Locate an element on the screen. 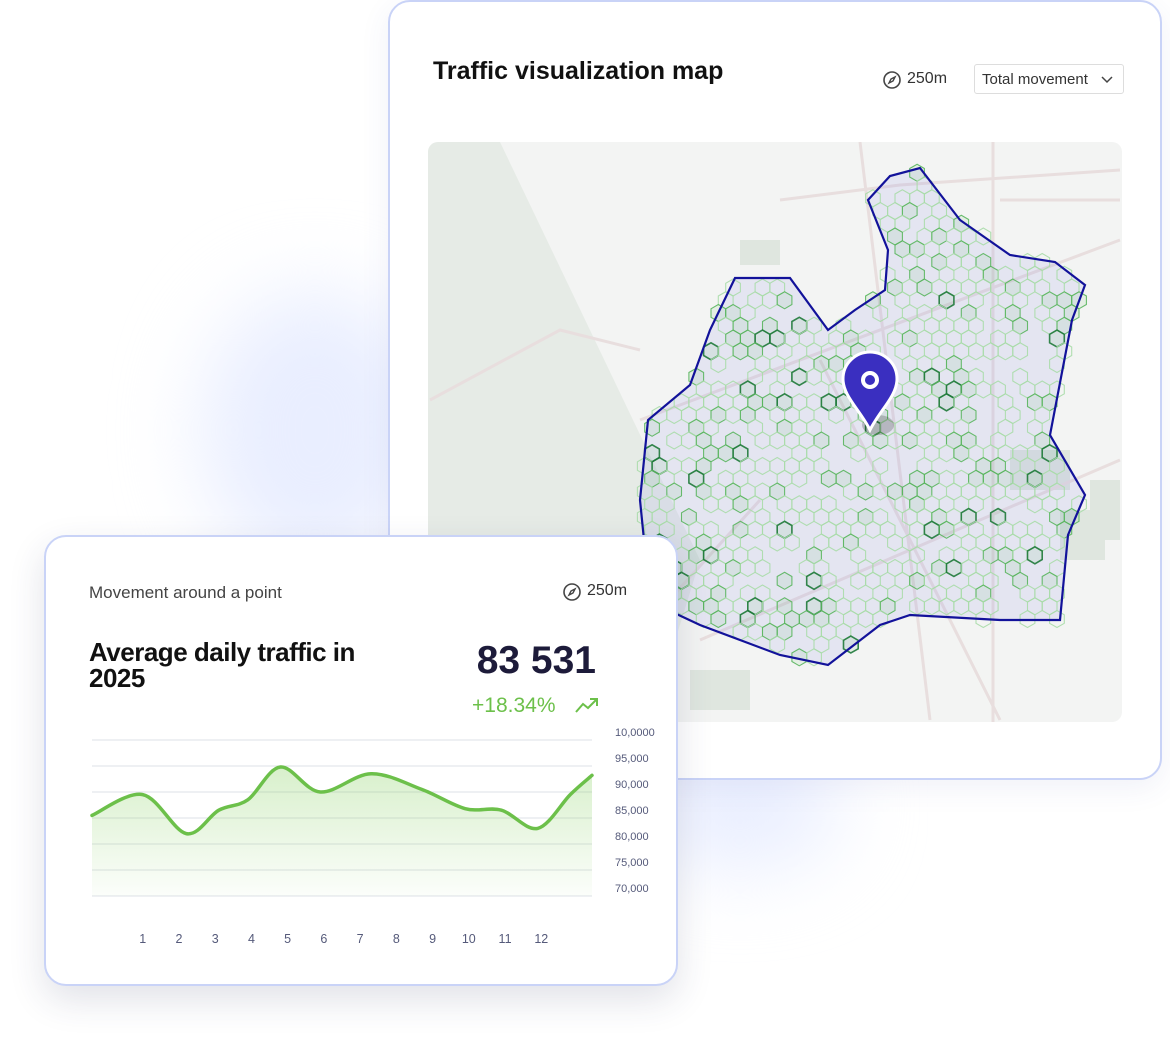 This screenshot has width=1170, height=1049. y-tick-label: 70,000 is located at coordinates (632, 889).